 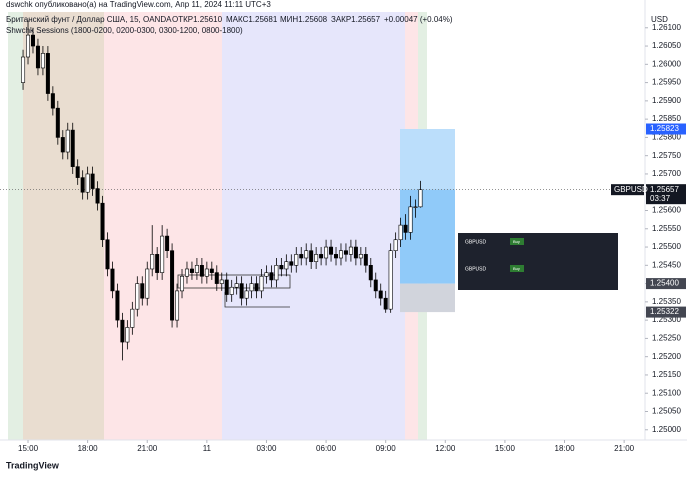 I want to click on x-tick-label: 11, so click(x=207, y=448).